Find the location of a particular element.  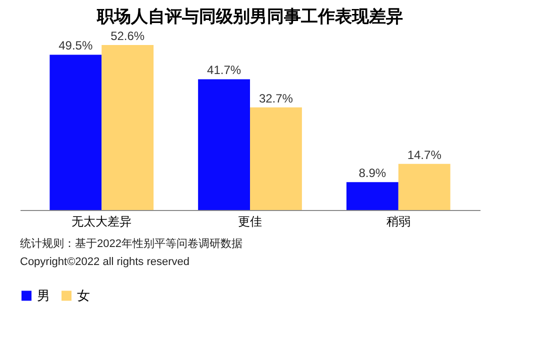

text: 统计规则：基于2022年性别平等问卷调研数据 is located at coordinates (131, 243).